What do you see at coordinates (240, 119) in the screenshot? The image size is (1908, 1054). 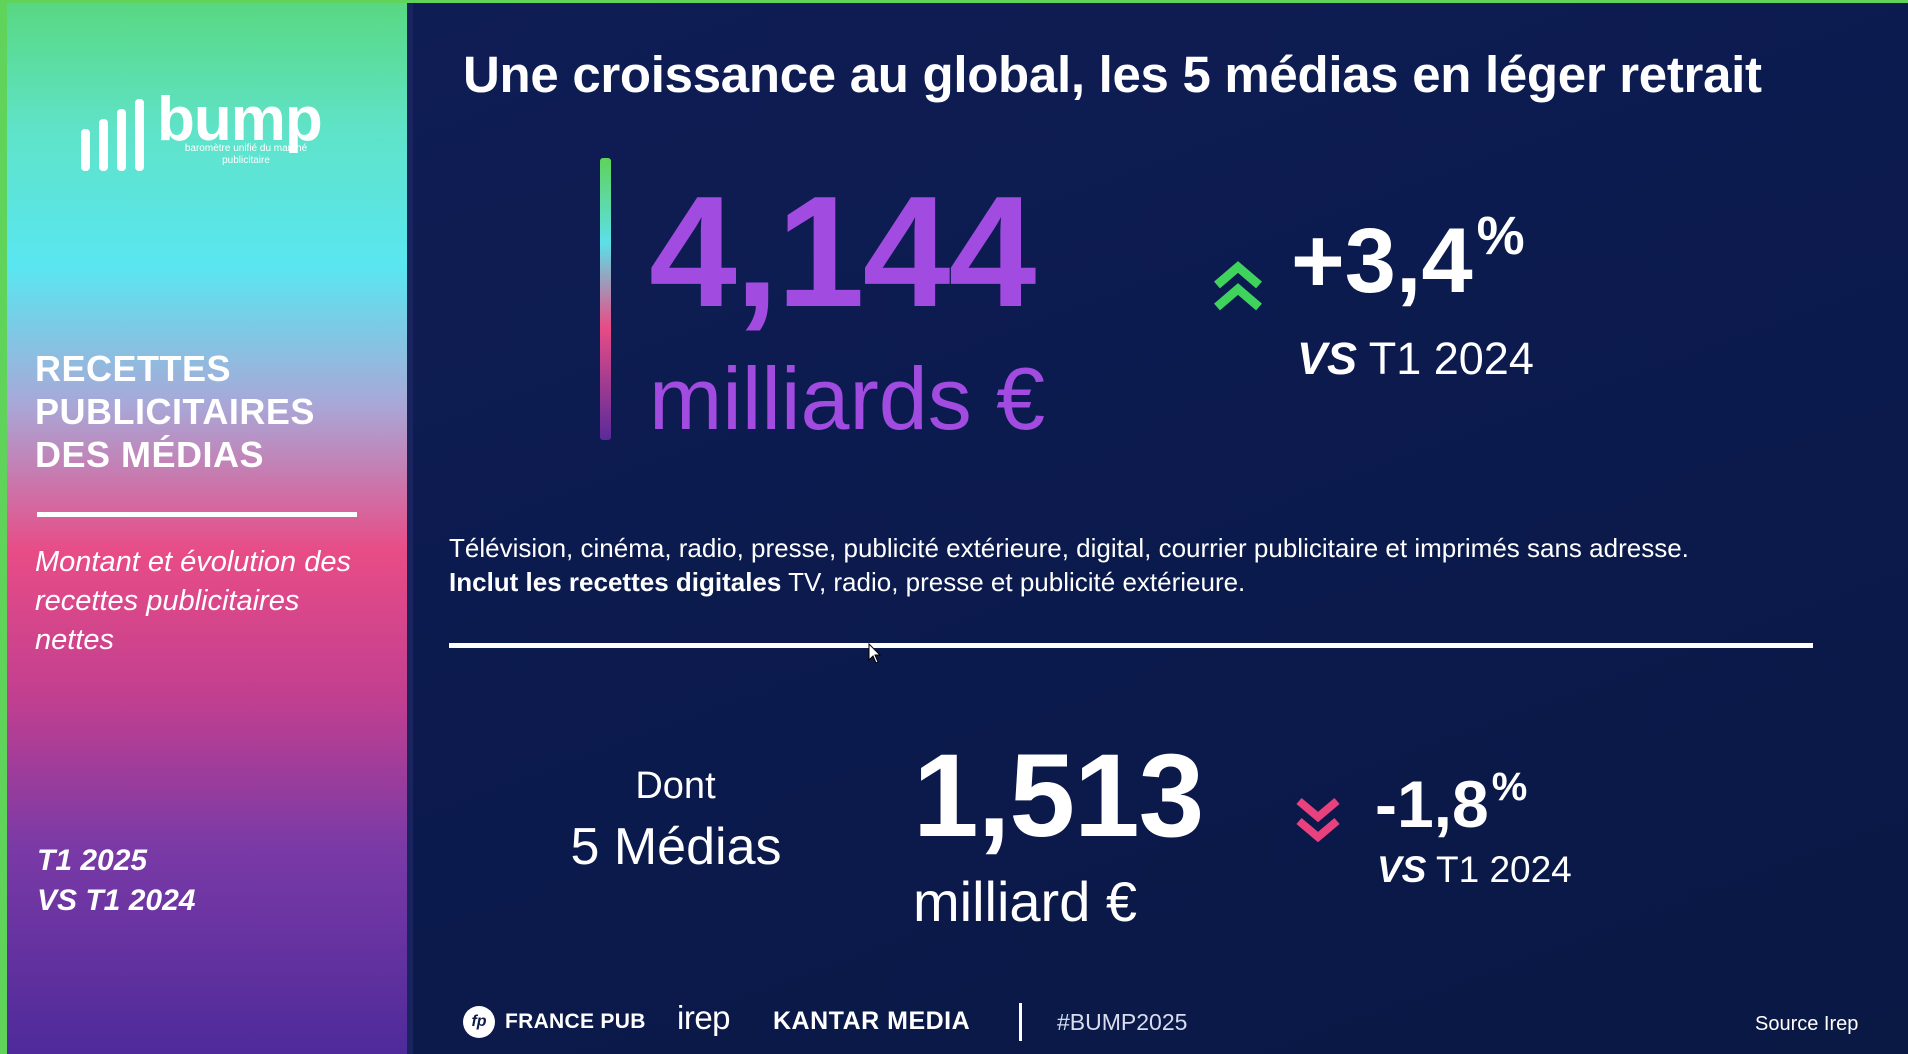 I see `logo-wordmark: bump` at bounding box center [240, 119].